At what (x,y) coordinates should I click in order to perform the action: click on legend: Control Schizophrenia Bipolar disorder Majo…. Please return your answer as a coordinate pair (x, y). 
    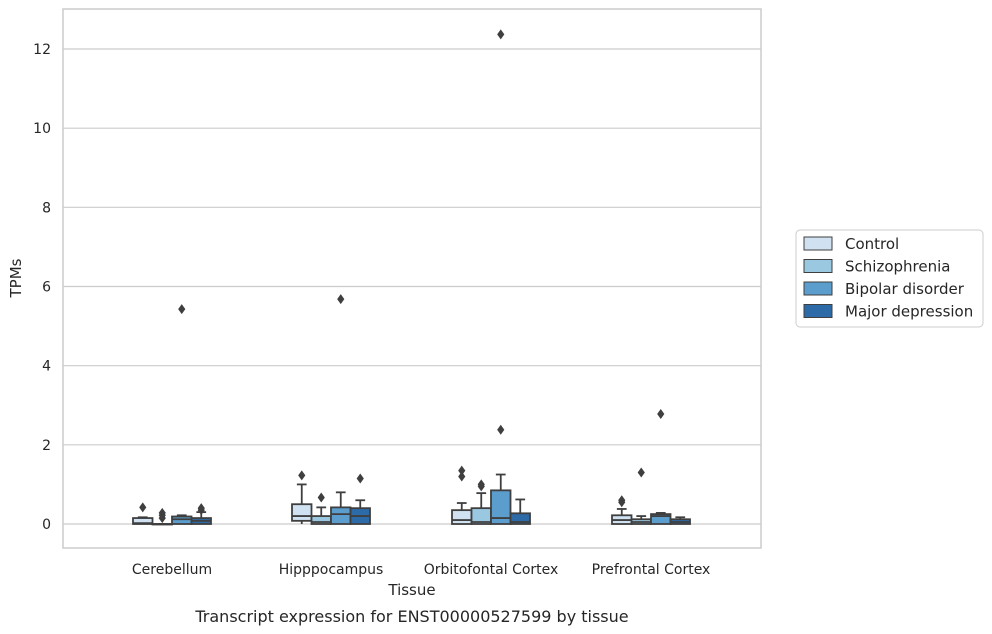
    Looking at the image, I should click on (889, 278).